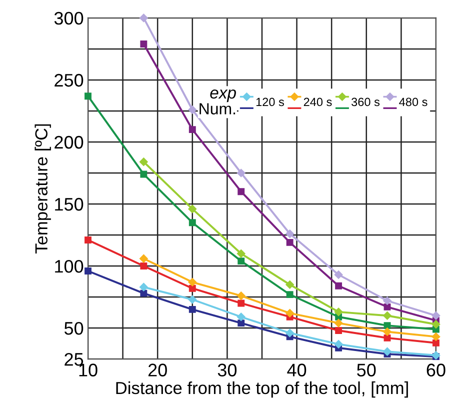 The image size is (449, 408). I want to click on y-tick-label: 300, so click(69, 18).